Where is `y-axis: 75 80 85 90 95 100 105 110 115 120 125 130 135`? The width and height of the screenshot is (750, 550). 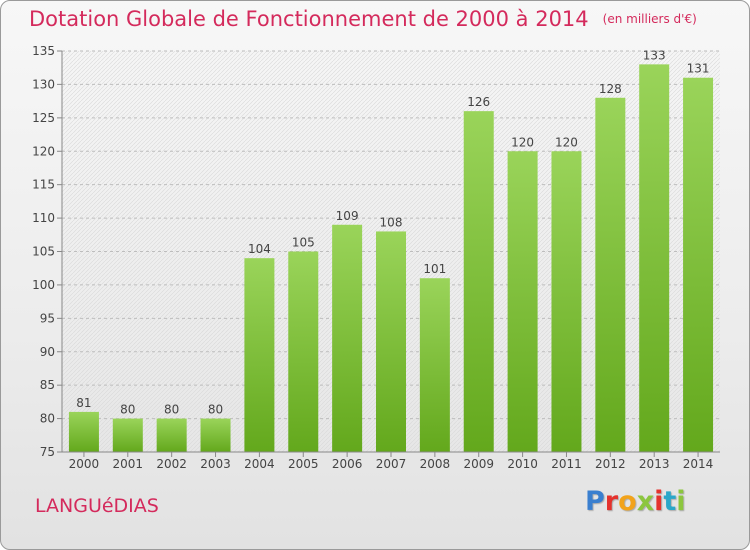
y-axis: 75 80 85 90 95 100 105 110 115 120 125 130 135 is located at coordinates (47, 251).